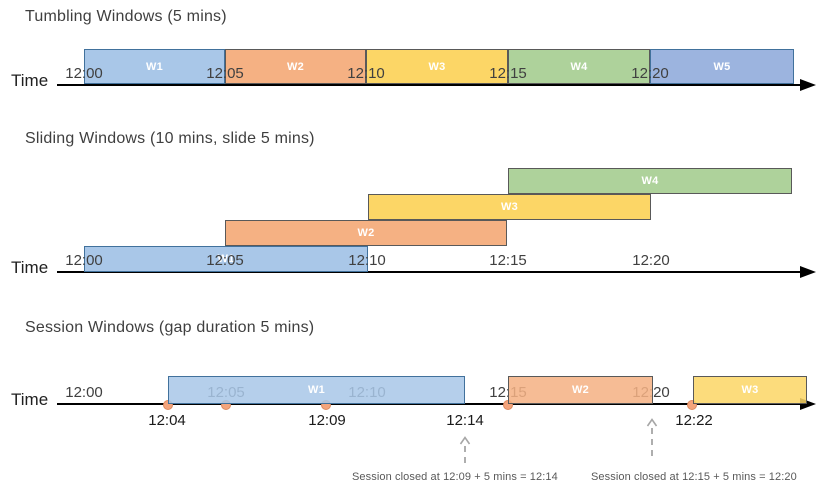 The width and height of the screenshot is (829, 498). Describe the element at coordinates (84, 73) in the screenshot. I see `tumbling-tick-12:00: 12:00` at that location.